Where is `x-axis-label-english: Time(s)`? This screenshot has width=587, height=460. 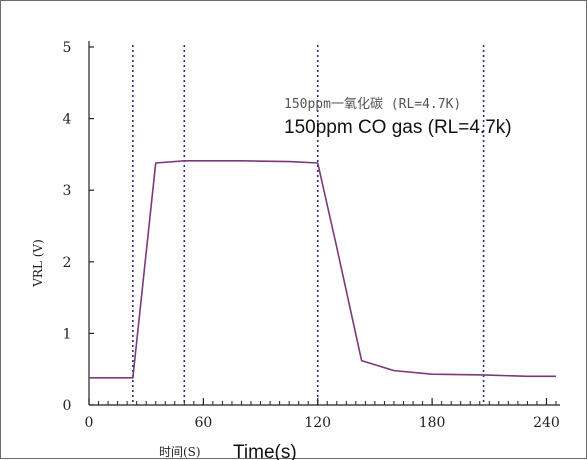
x-axis-label-english: Time(s) is located at coordinates (265, 451).